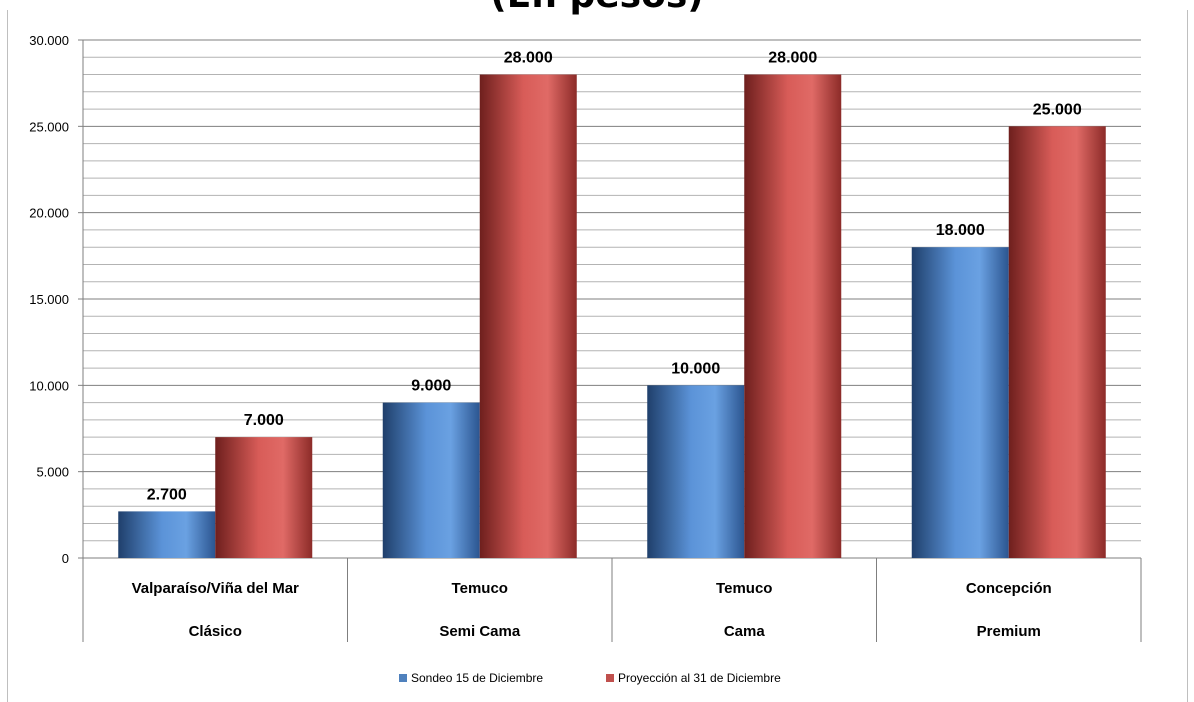 The image size is (1194, 702). Describe the element at coordinates (1057, 109) in the screenshot. I see `data-label: 25.000` at that location.